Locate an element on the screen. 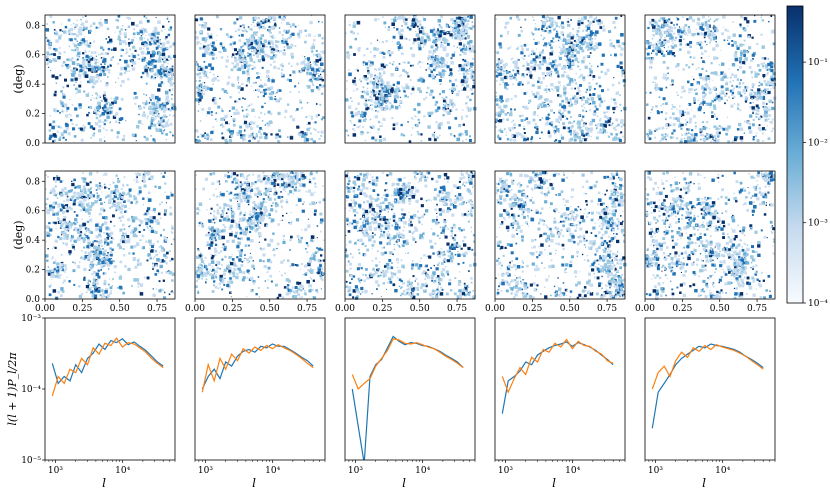 This screenshot has width=830, height=499. spectrum-panel-4: 10³ 10⁴ l is located at coordinates (560, 403).